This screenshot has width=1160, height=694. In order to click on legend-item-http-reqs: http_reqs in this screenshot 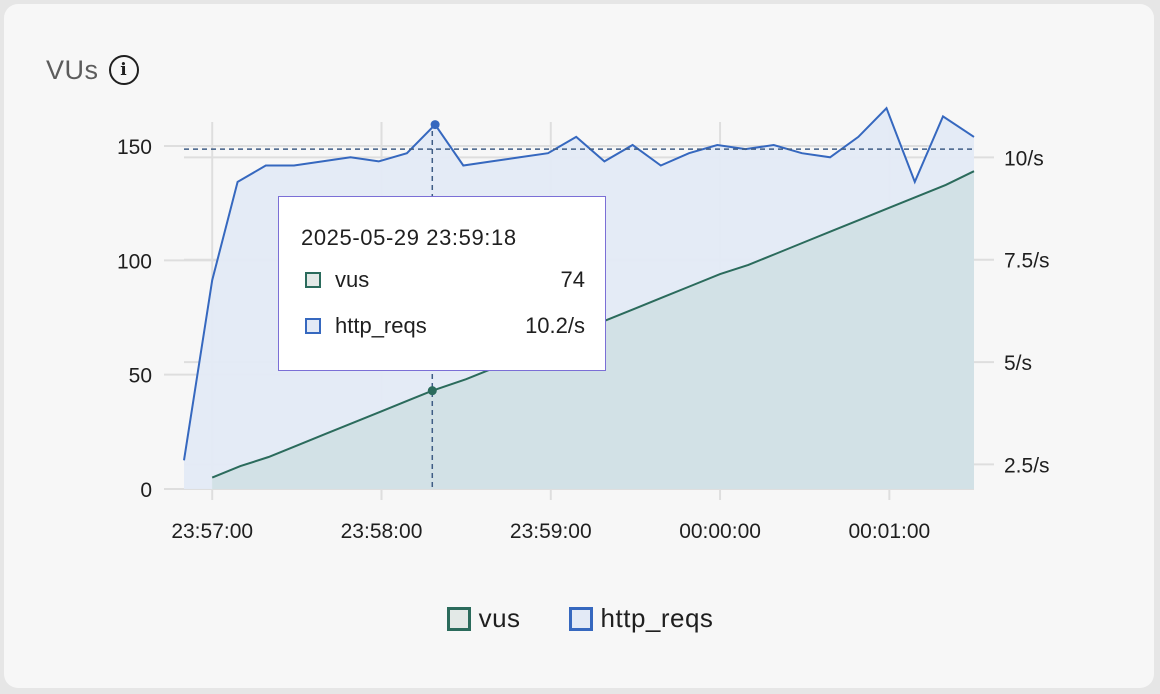, I will do `click(641, 618)`.